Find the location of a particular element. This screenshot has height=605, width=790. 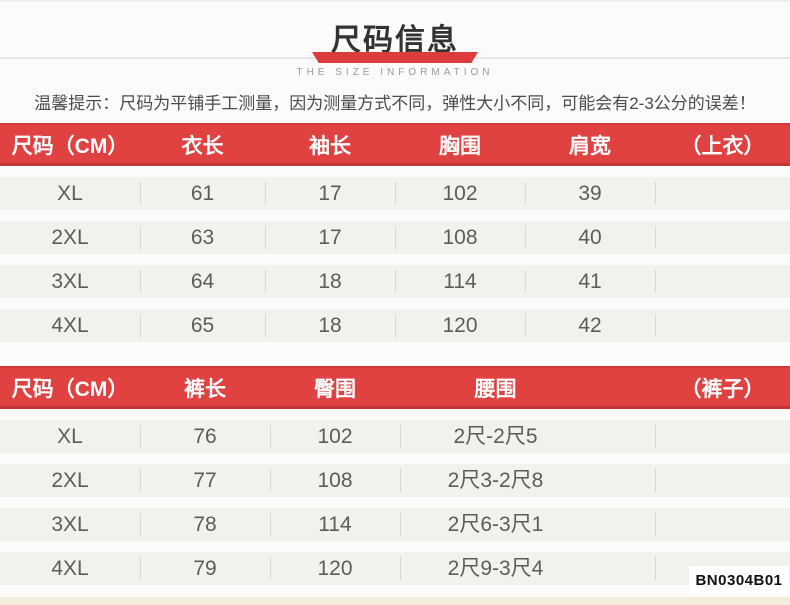

column-header: 裤长 is located at coordinates (205, 389).